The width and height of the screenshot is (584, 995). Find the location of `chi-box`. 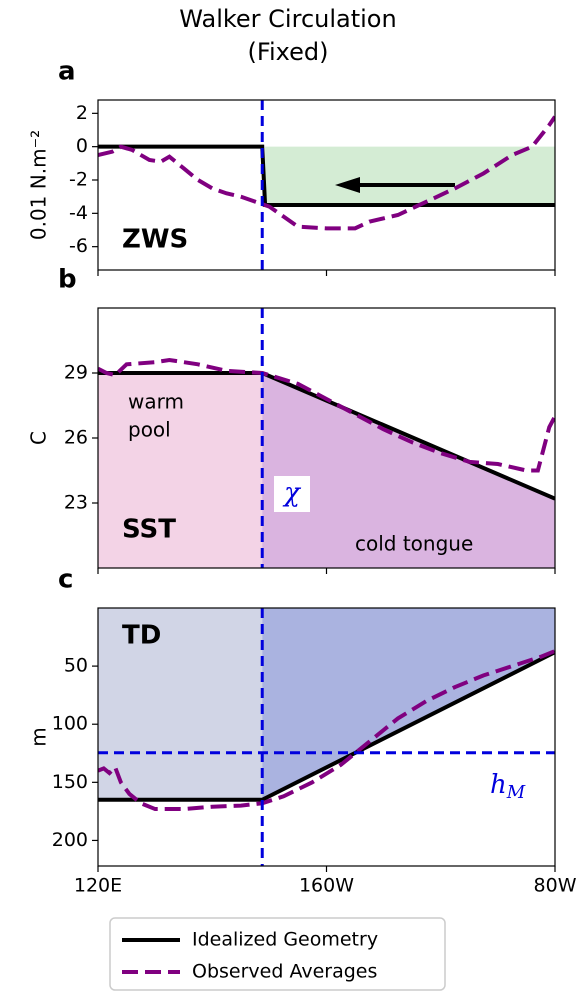

chi-box is located at coordinates (292, 494).